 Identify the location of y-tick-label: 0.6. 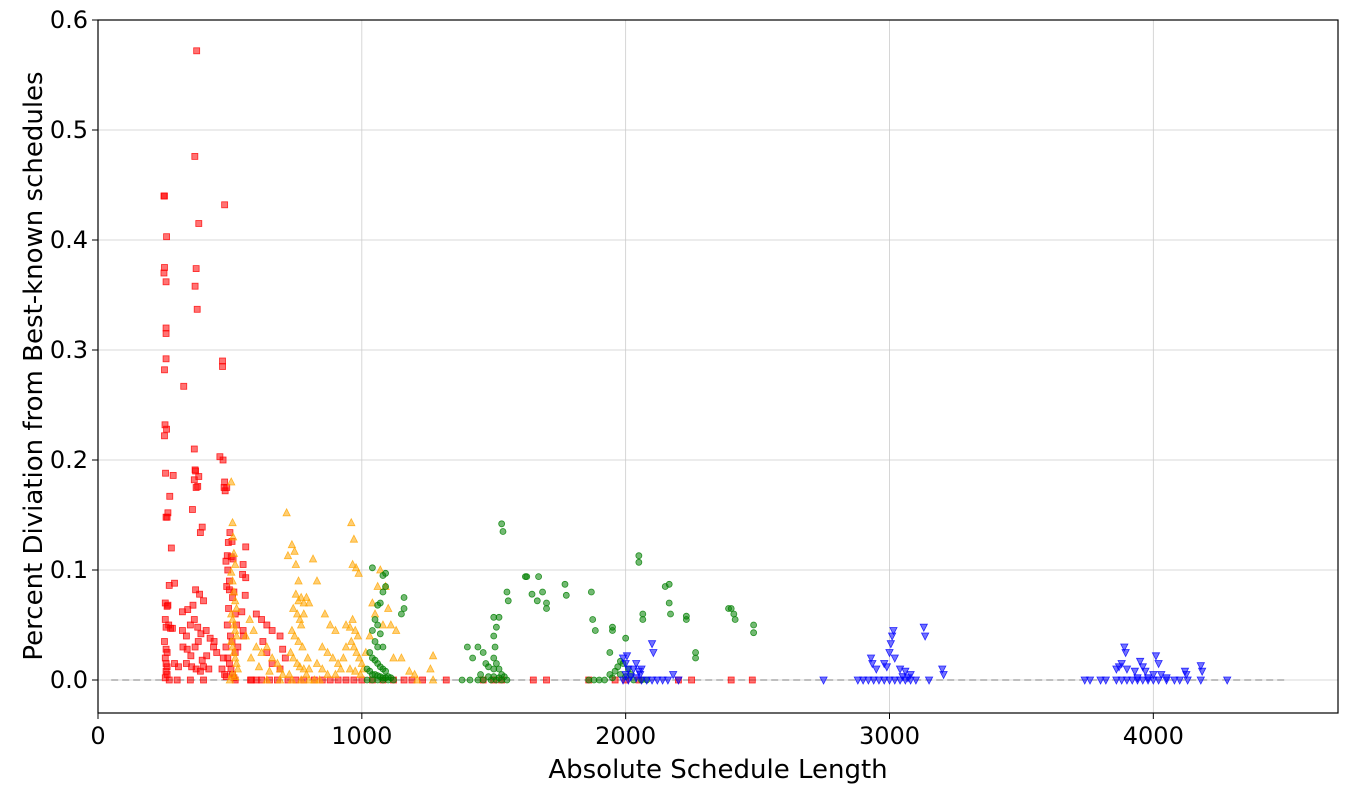
(69, 20).